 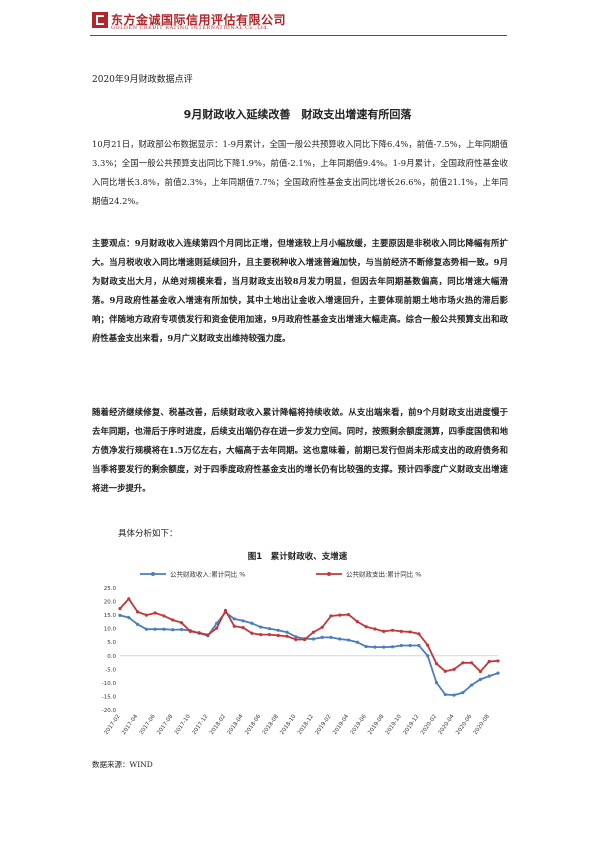 What do you see at coordinates (183, 724) in the screenshot?
I see `x-tick-label: 2017-10` at bounding box center [183, 724].